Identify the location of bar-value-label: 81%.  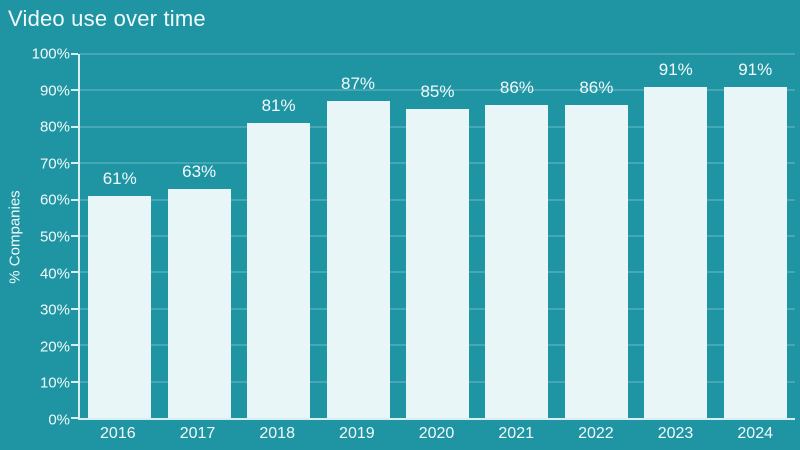
(278, 106).